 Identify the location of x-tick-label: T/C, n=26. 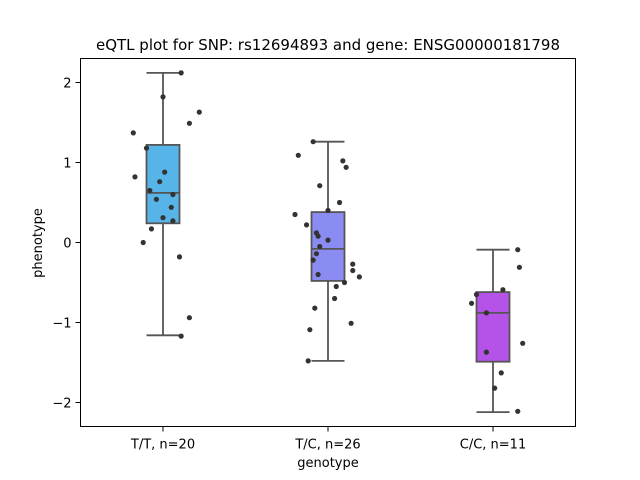
(327, 445).